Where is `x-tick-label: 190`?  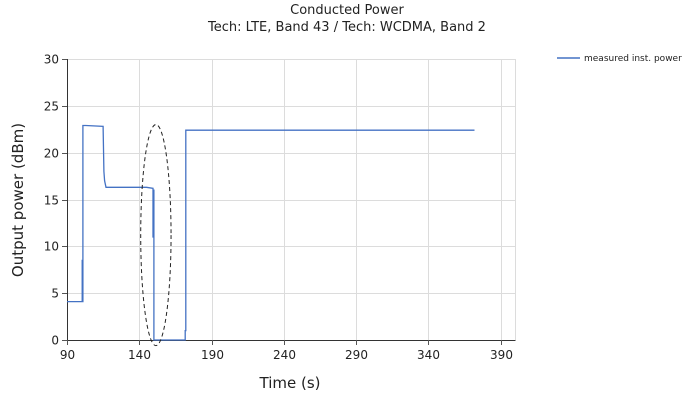
x-tick-label: 190 is located at coordinates (212, 355).